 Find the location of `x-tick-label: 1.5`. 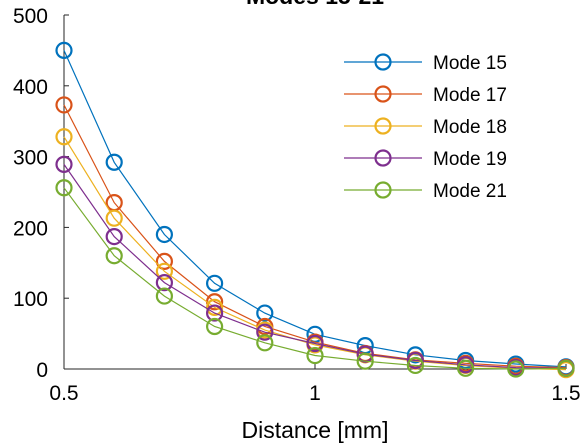

x-tick-label: 1.5 is located at coordinates (565, 393).